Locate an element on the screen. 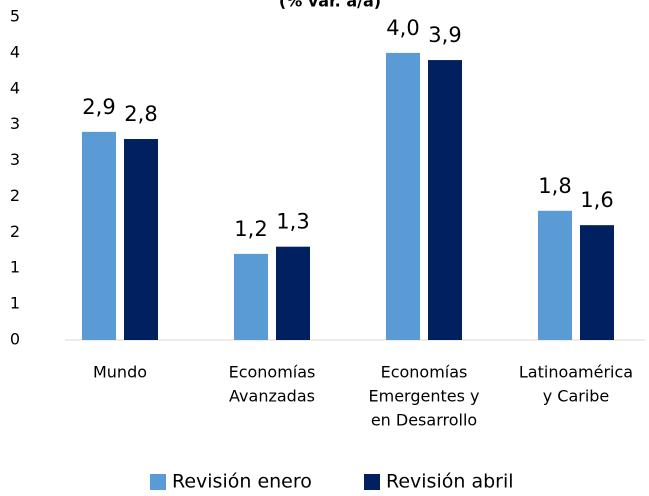 This screenshot has width=649, height=496. data-label: 1,2 is located at coordinates (250, 229).